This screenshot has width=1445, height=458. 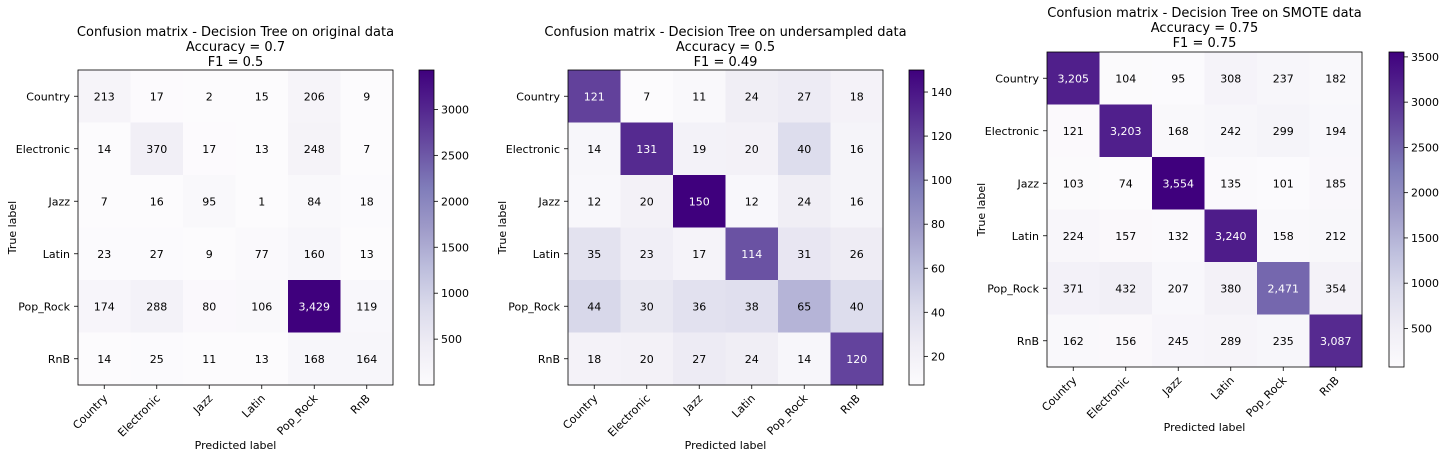 I want to click on colorbar-tick-label: 120, so click(x=941, y=136).